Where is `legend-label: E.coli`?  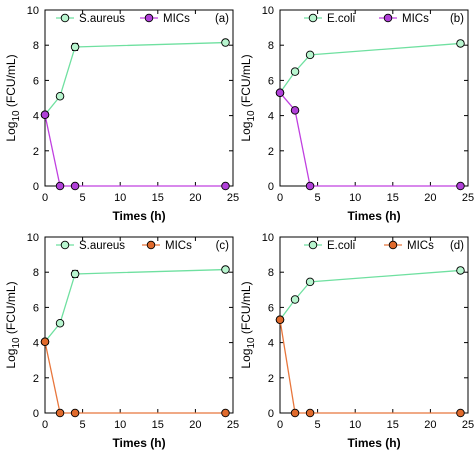
legend-label: E.coli is located at coordinates (341, 19).